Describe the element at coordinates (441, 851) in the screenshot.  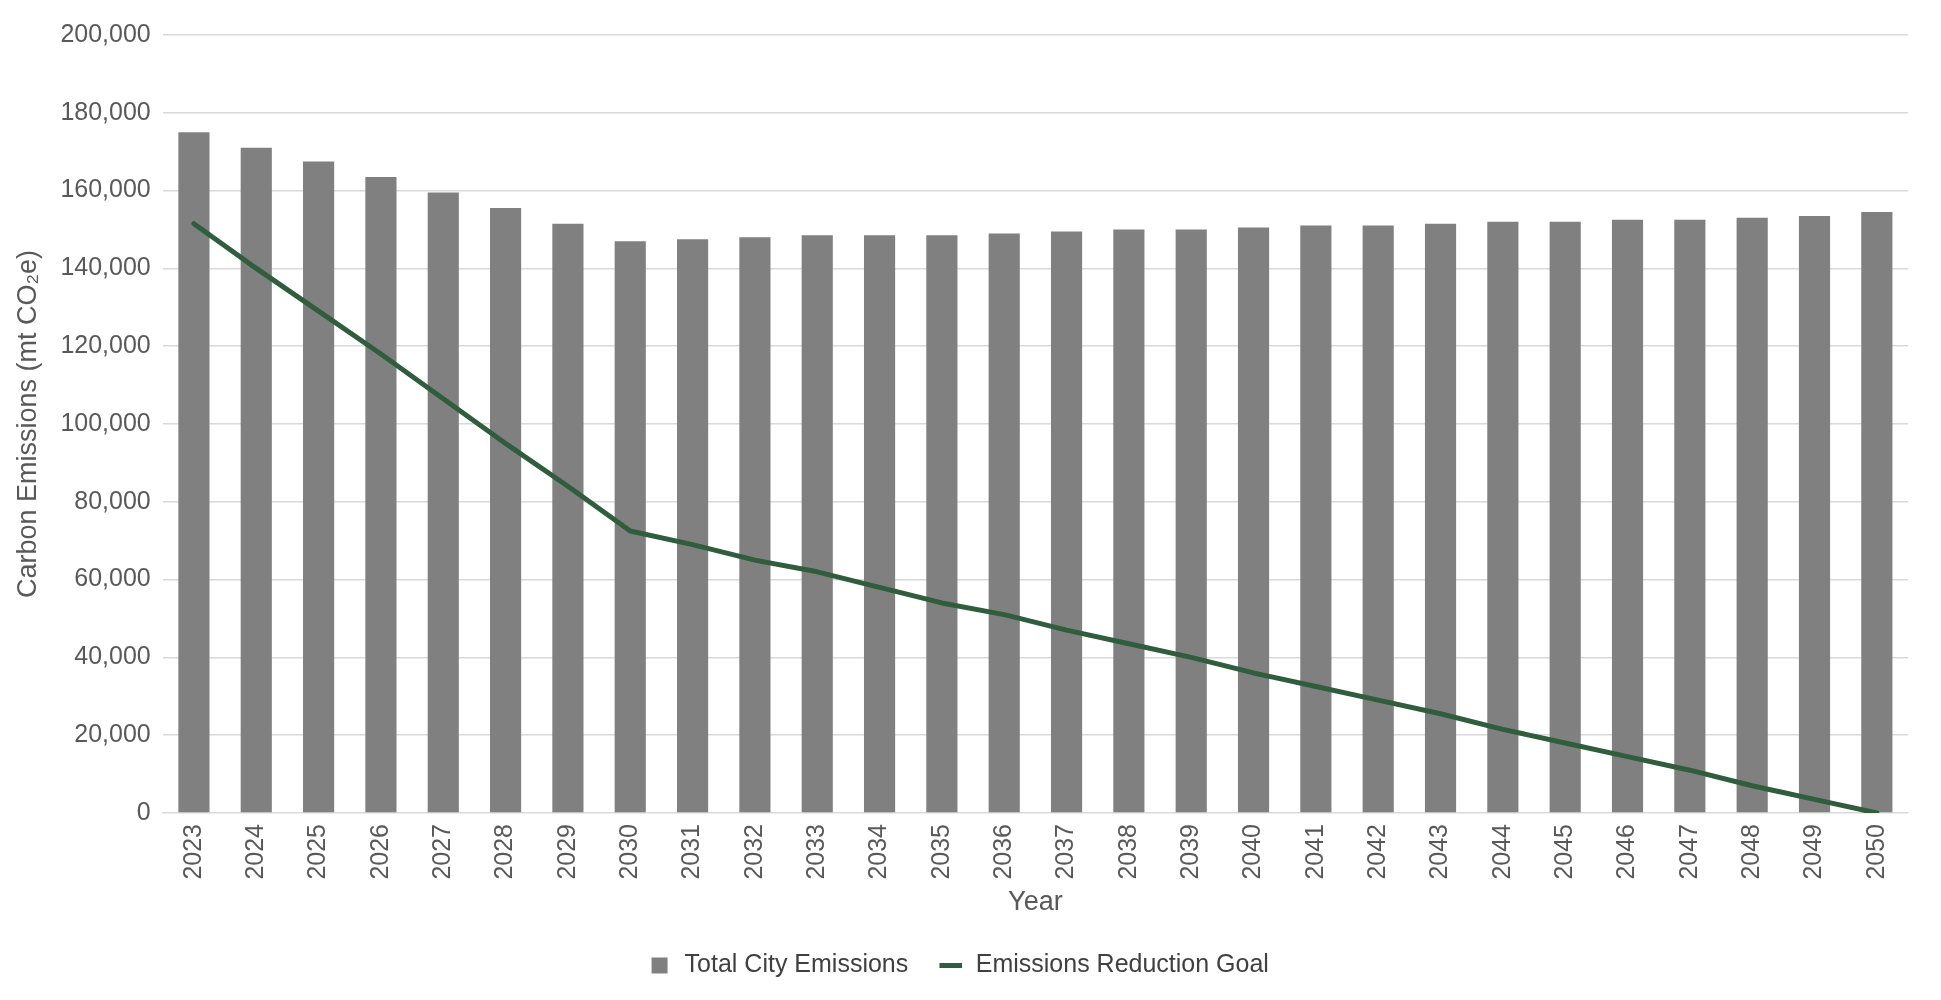
I see `x-tick-label: 2027` at that location.